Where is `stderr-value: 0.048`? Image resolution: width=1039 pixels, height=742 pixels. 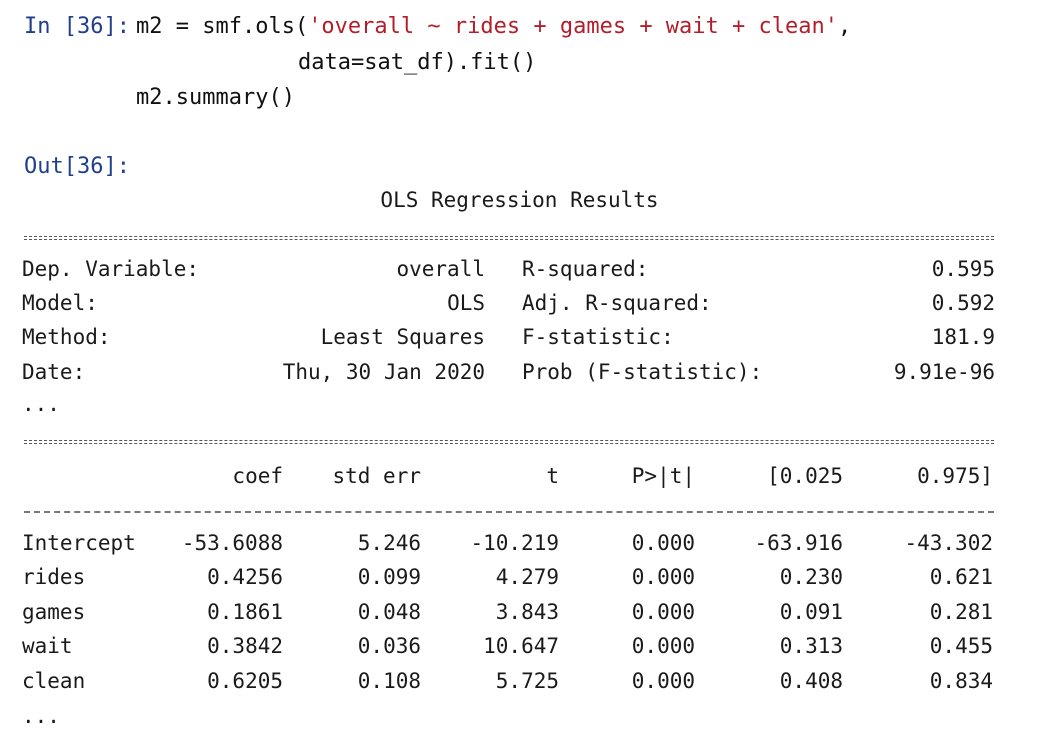 stderr-value: 0.048 is located at coordinates (389, 612).